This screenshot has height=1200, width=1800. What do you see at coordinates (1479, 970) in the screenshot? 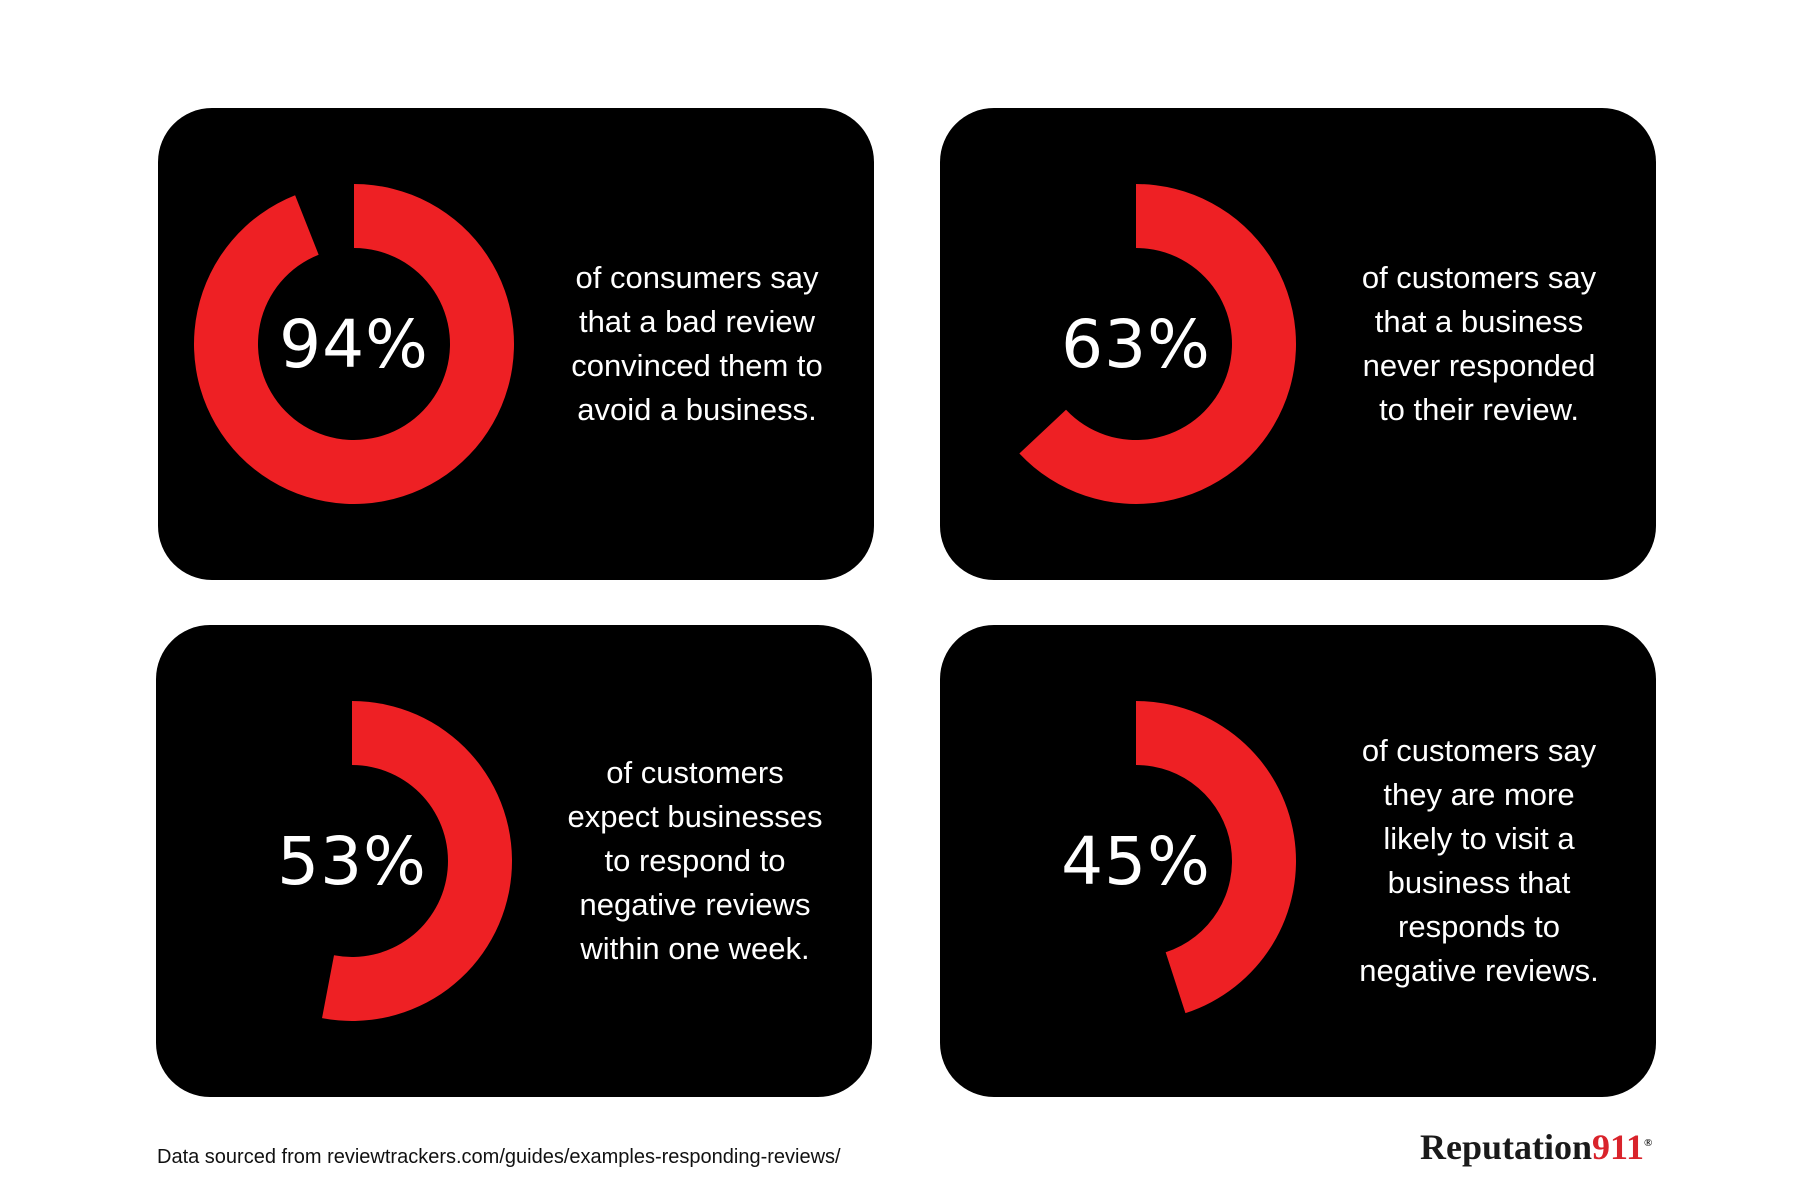
I see `description-line: negative reviews.` at bounding box center [1479, 970].